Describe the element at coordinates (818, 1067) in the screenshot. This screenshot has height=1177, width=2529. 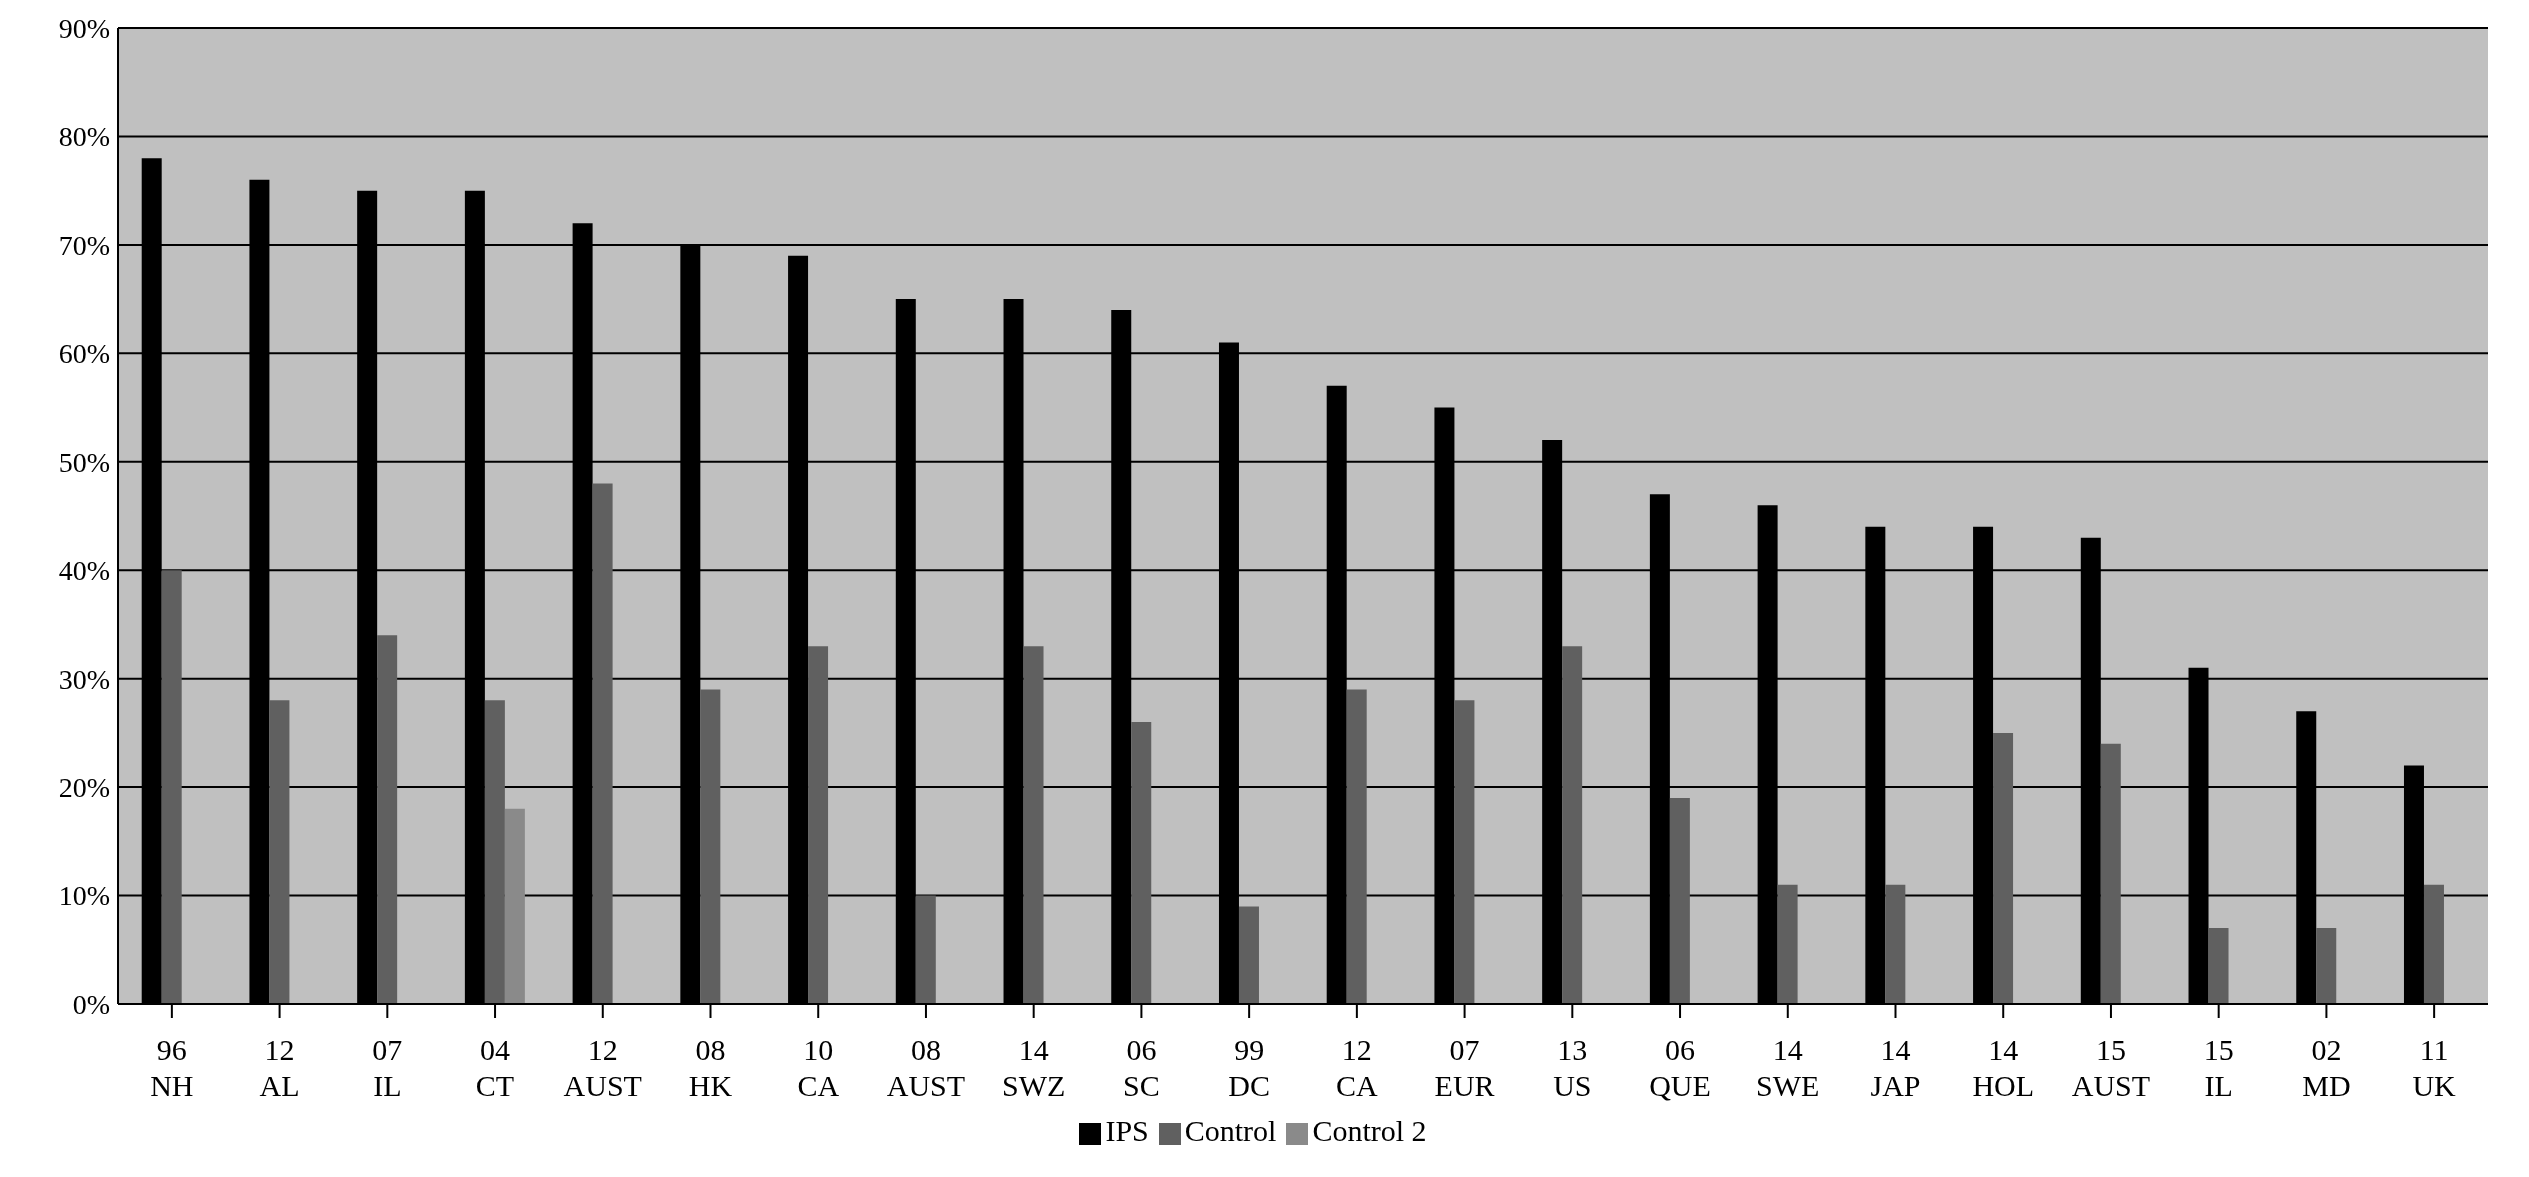
I see `x-tick-label: 10 CA` at that location.